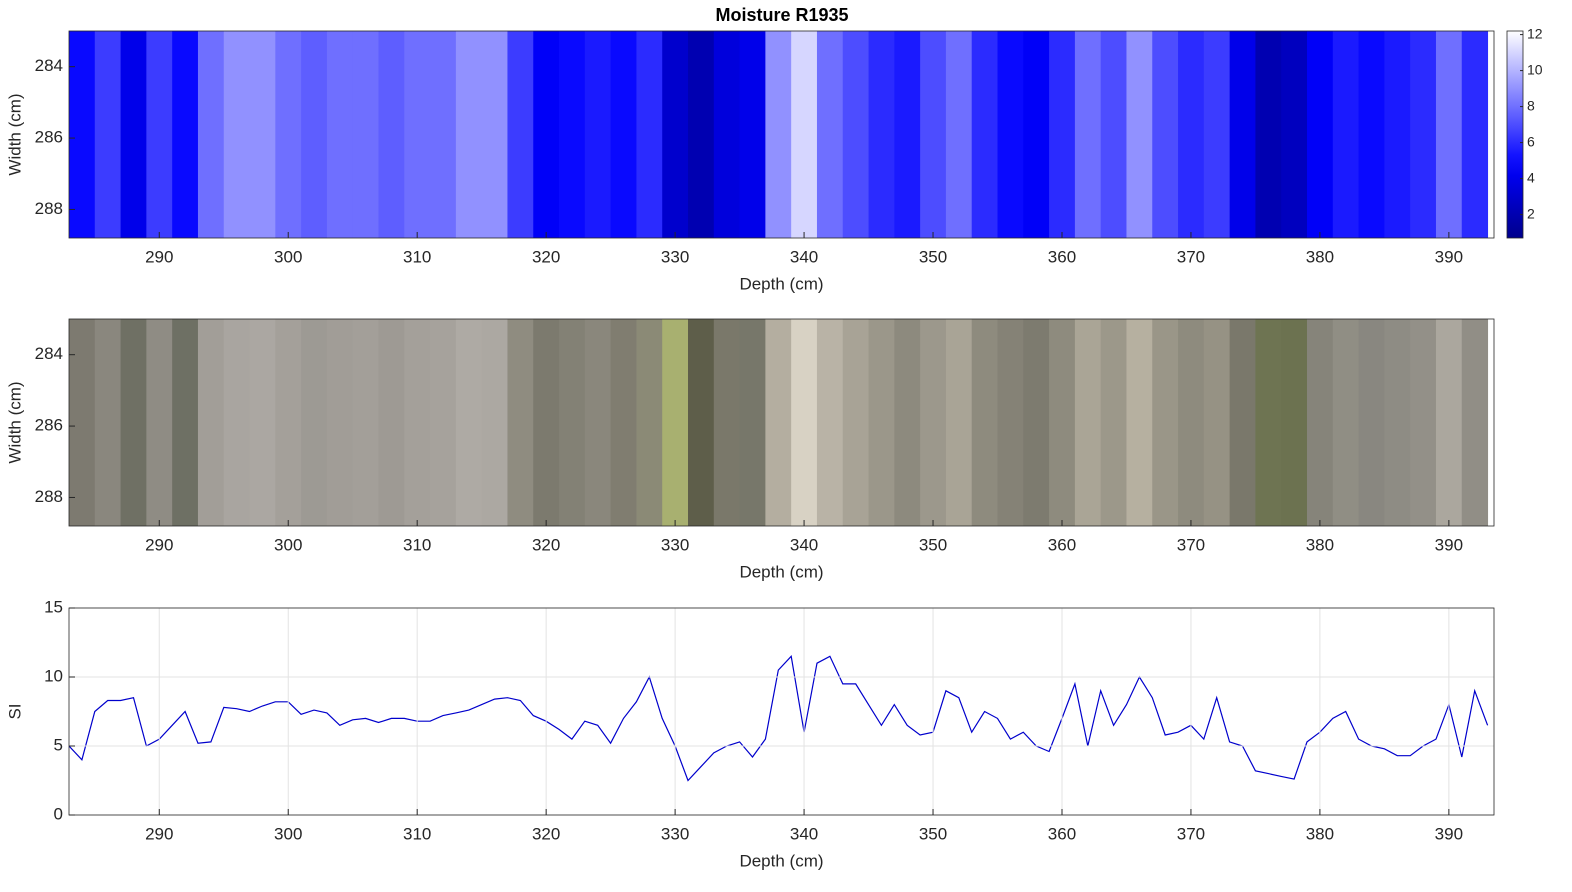 The image size is (1572, 892). What do you see at coordinates (49, 65) in the screenshot?
I see `y-tick-label: 284` at bounding box center [49, 65].